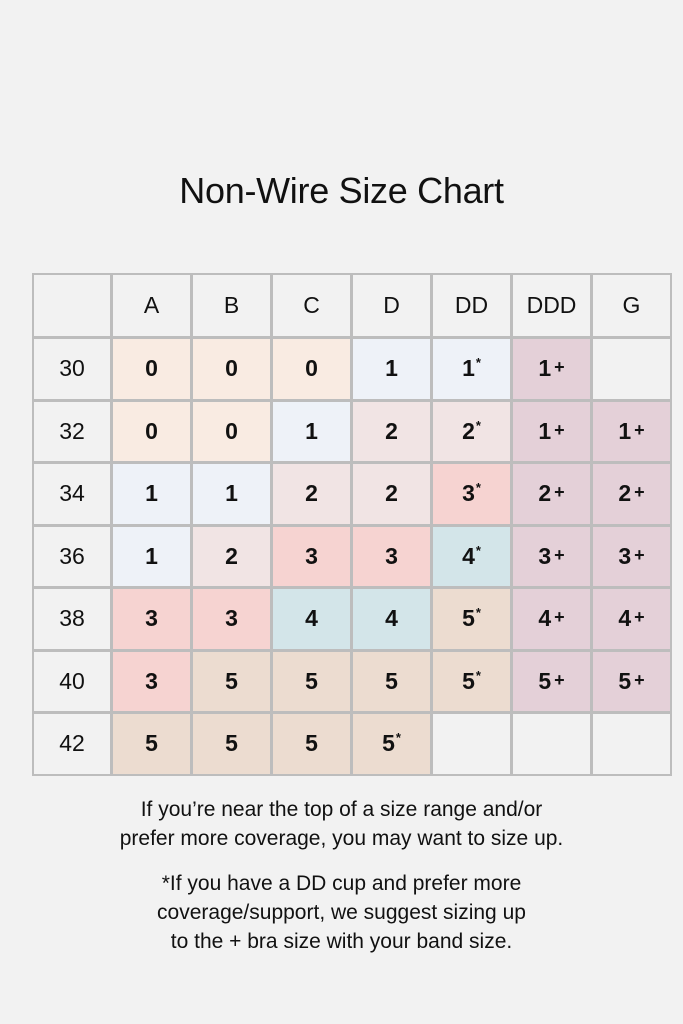 The width and height of the screenshot is (683, 1024). What do you see at coordinates (311, 305) in the screenshot?
I see `column-header: C` at bounding box center [311, 305].